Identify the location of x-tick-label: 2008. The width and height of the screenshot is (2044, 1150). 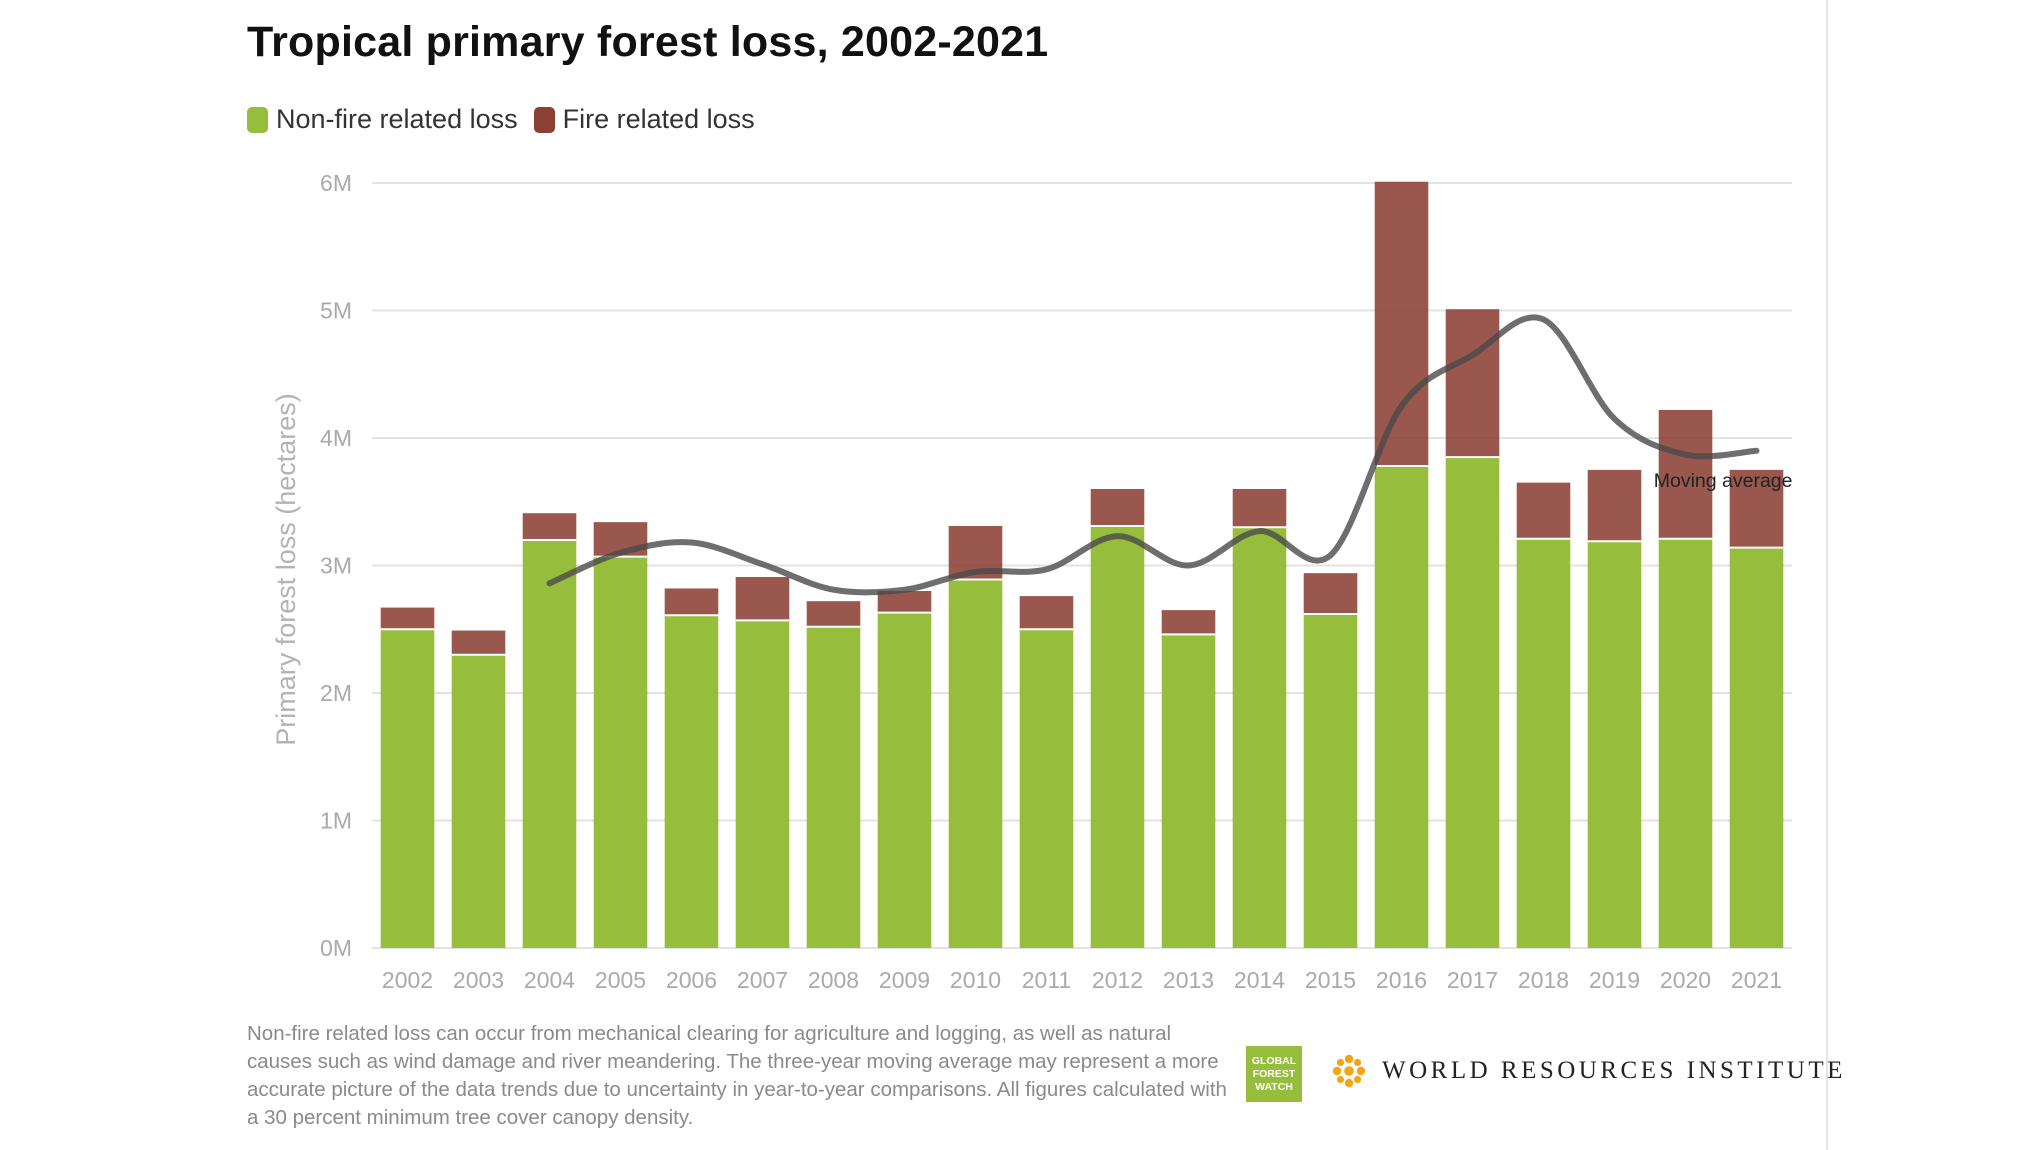
(833, 980).